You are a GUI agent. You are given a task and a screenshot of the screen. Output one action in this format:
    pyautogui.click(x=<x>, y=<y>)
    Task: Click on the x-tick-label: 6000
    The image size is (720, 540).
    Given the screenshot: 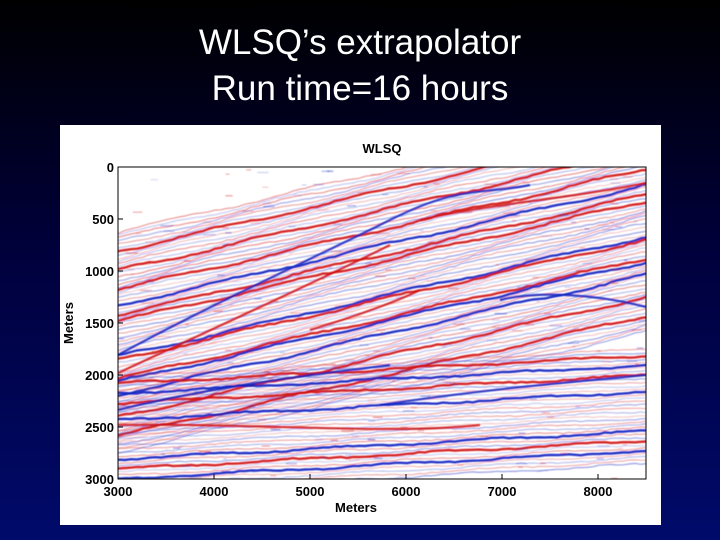 What is the action you would take?
    pyautogui.click(x=406, y=491)
    